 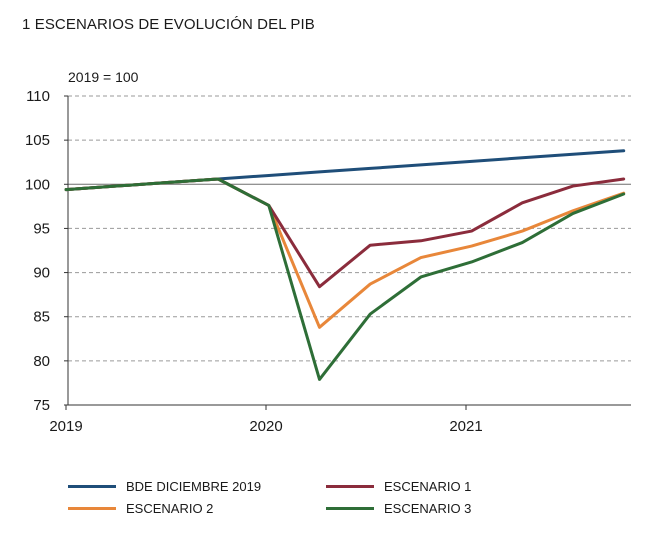 What do you see at coordinates (170, 508) in the screenshot?
I see `legend-label-escenario-2: ESCENARIO 2` at bounding box center [170, 508].